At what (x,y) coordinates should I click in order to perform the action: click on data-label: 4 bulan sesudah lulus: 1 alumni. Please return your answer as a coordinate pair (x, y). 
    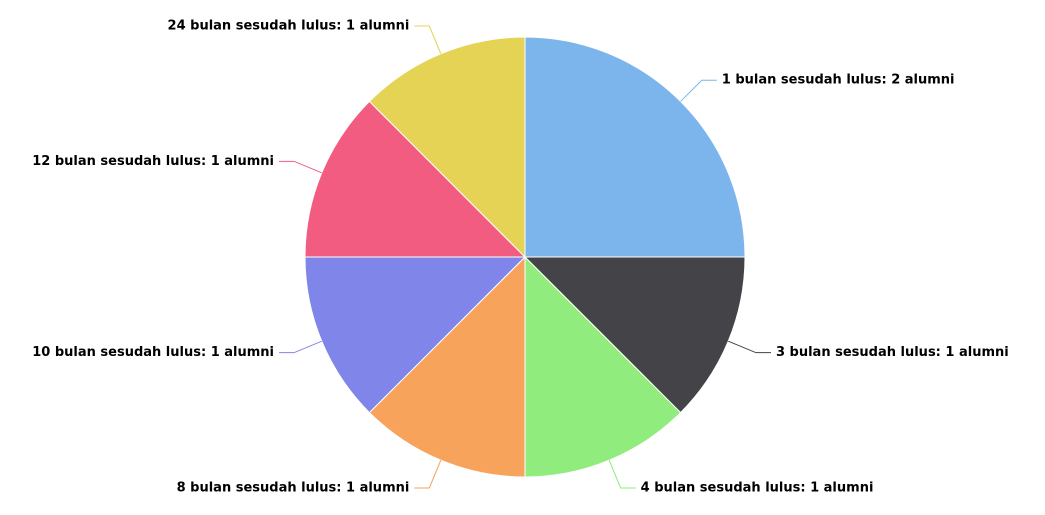
    Looking at the image, I should click on (757, 487).